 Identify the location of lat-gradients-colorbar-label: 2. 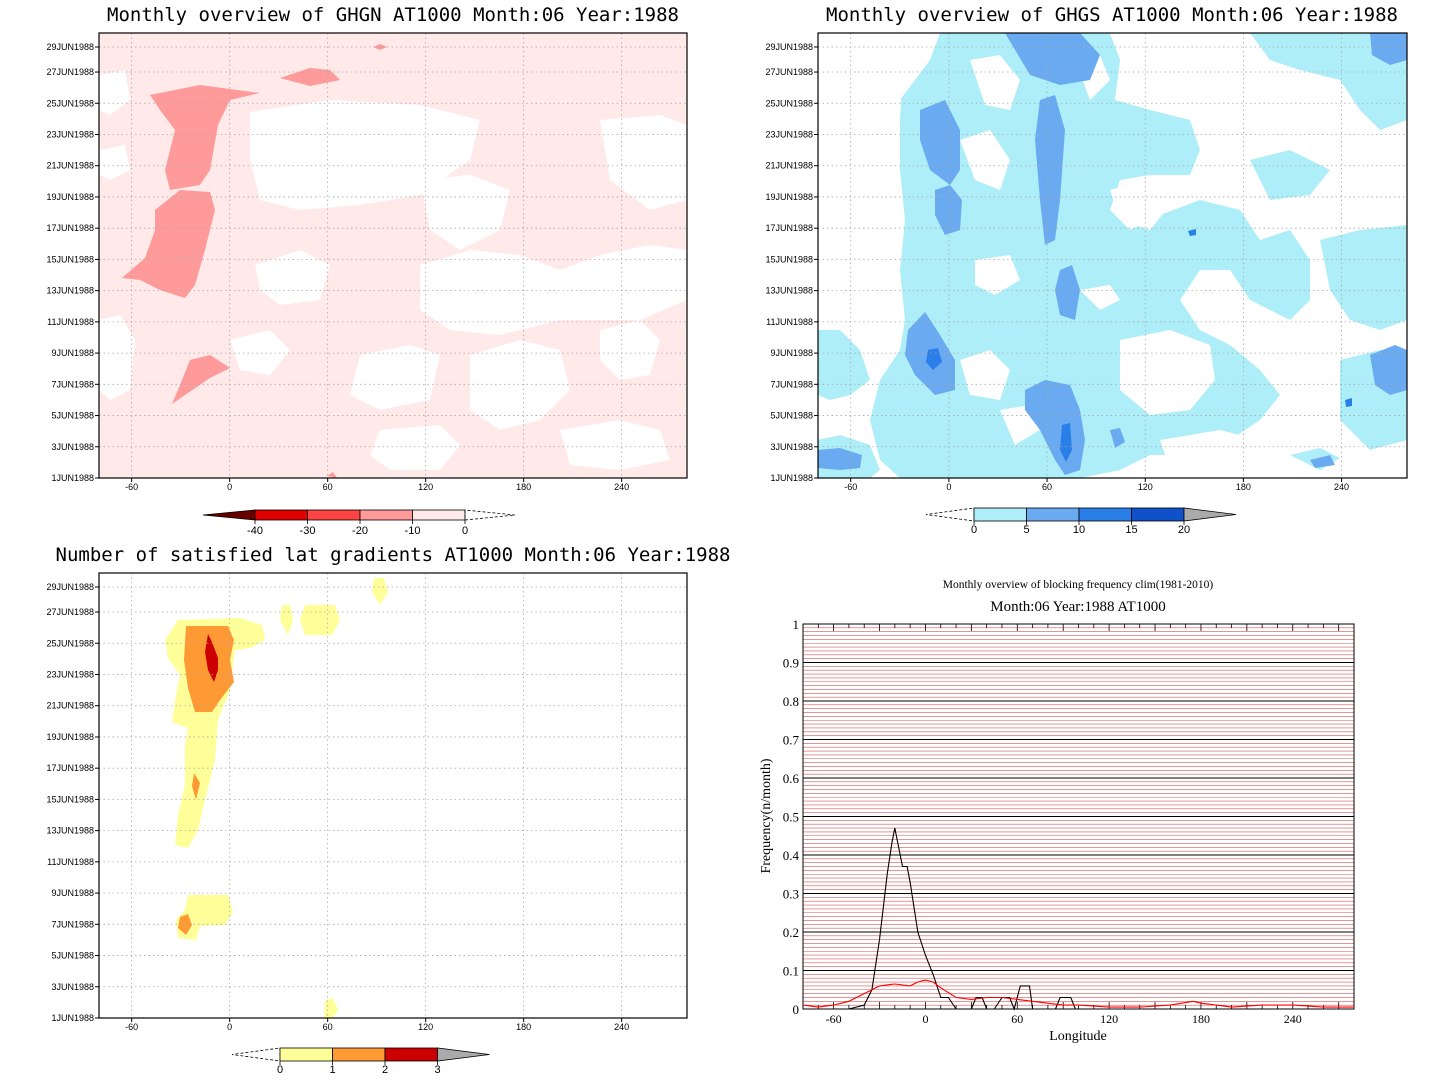
(385, 1070).